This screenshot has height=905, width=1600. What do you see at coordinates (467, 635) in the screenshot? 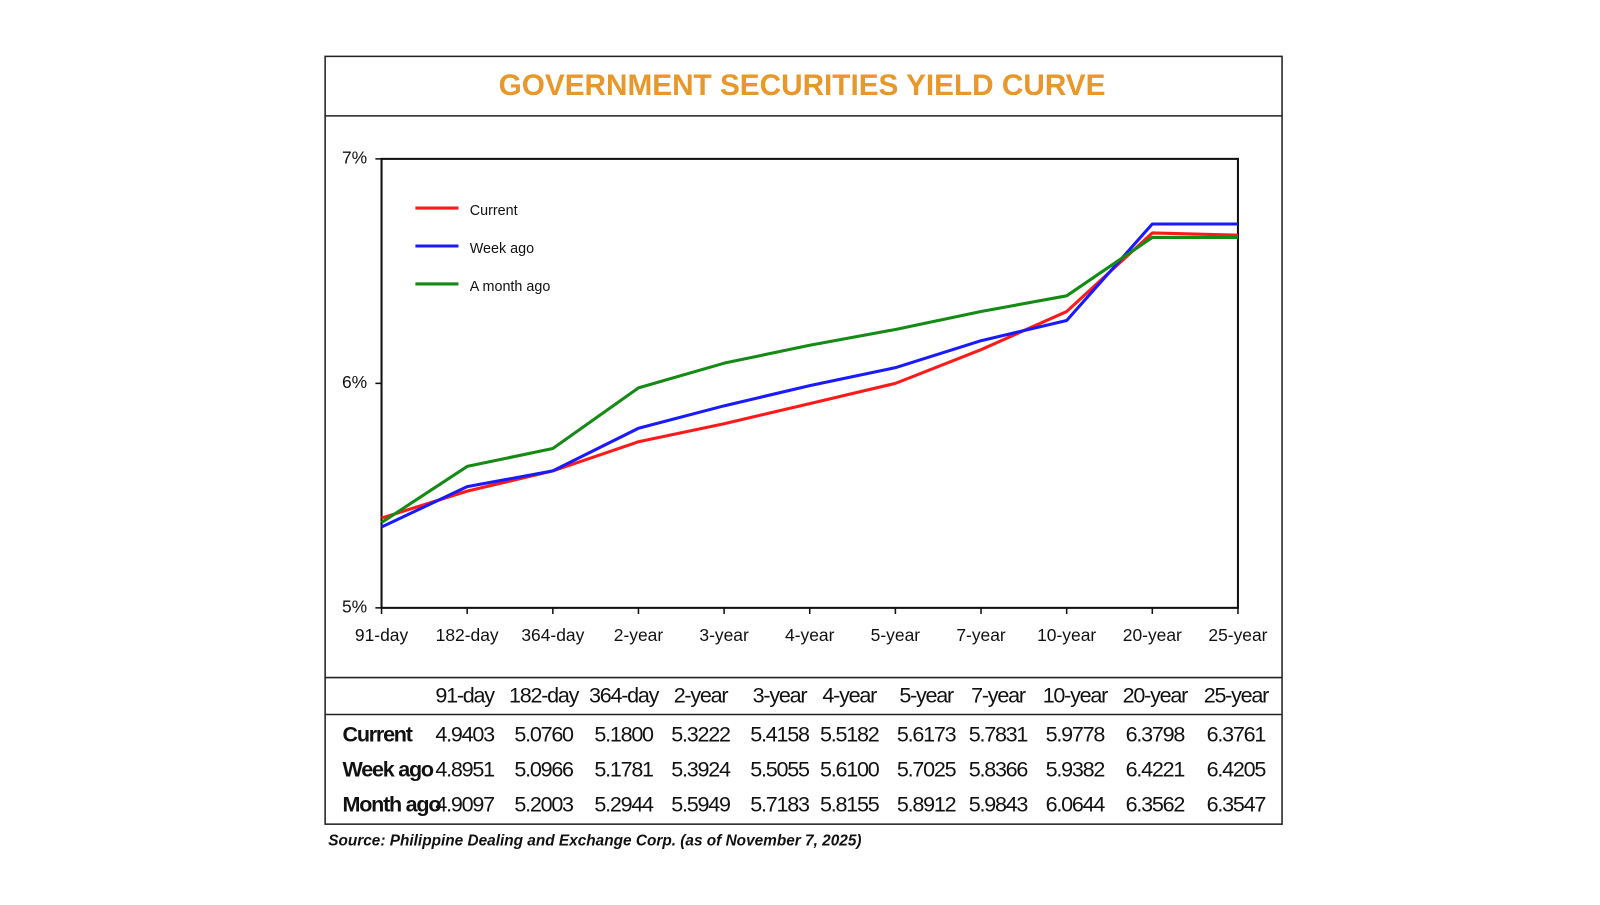
I see `x-tick-label: 182-day` at bounding box center [467, 635].